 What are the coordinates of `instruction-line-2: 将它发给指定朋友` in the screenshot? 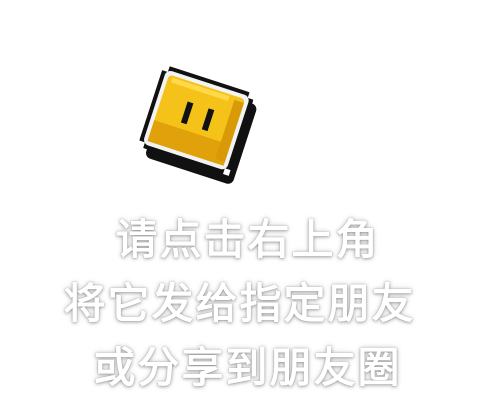 It's located at (239, 303).